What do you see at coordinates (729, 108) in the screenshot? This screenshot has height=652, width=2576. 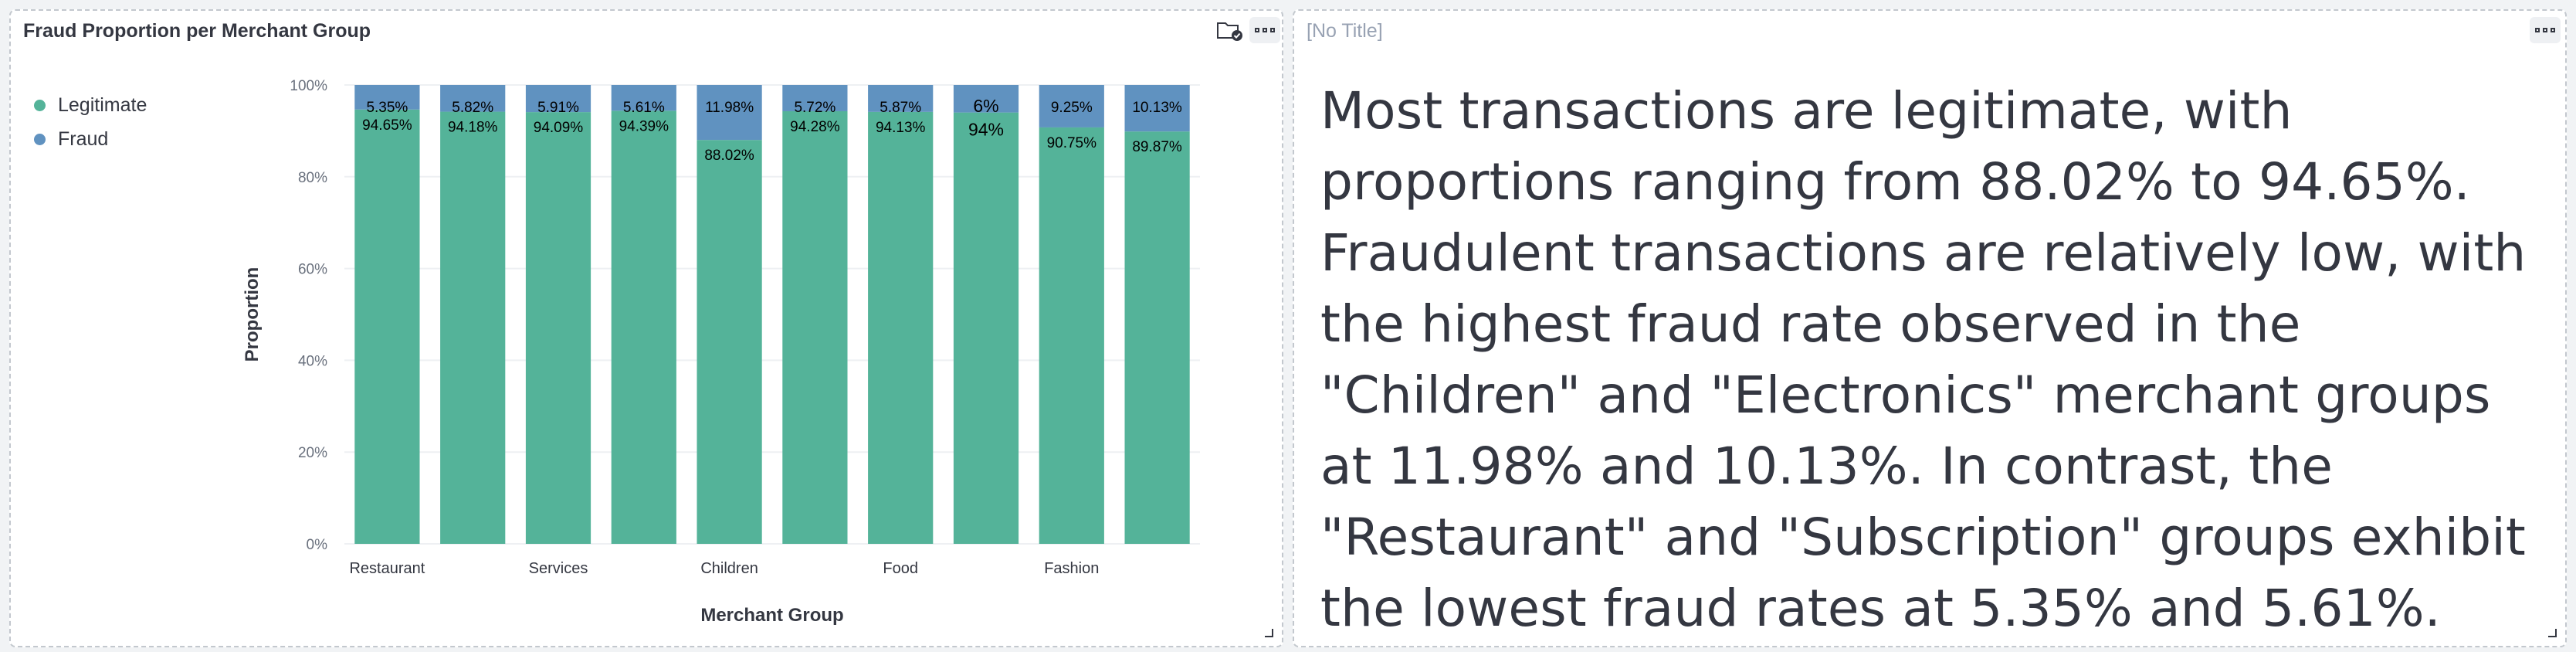 I see `data-label-fraud: 11.98%` at bounding box center [729, 108].